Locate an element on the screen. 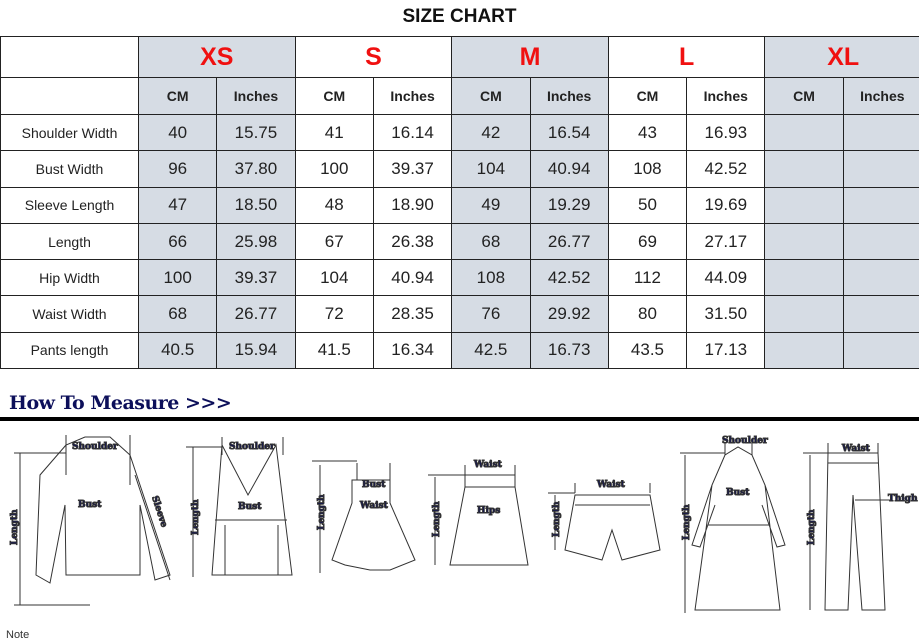 The image size is (919, 641). value-cell: 42.52 is located at coordinates (726, 169).